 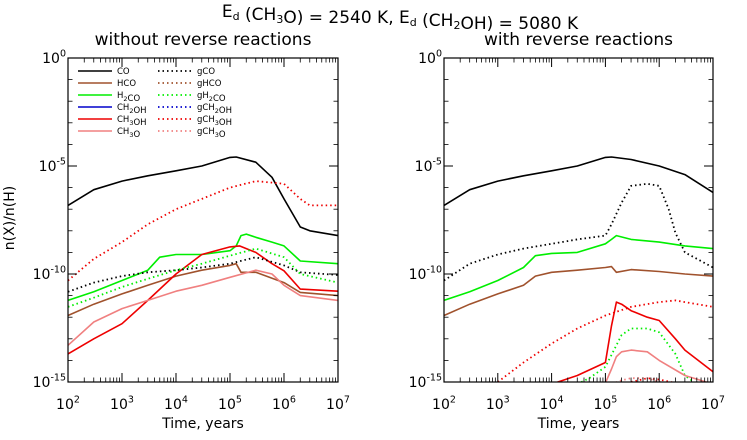 What do you see at coordinates (132, 109) in the screenshot?
I see `legend-label-ch2oh: CH2OH` at bounding box center [132, 109].